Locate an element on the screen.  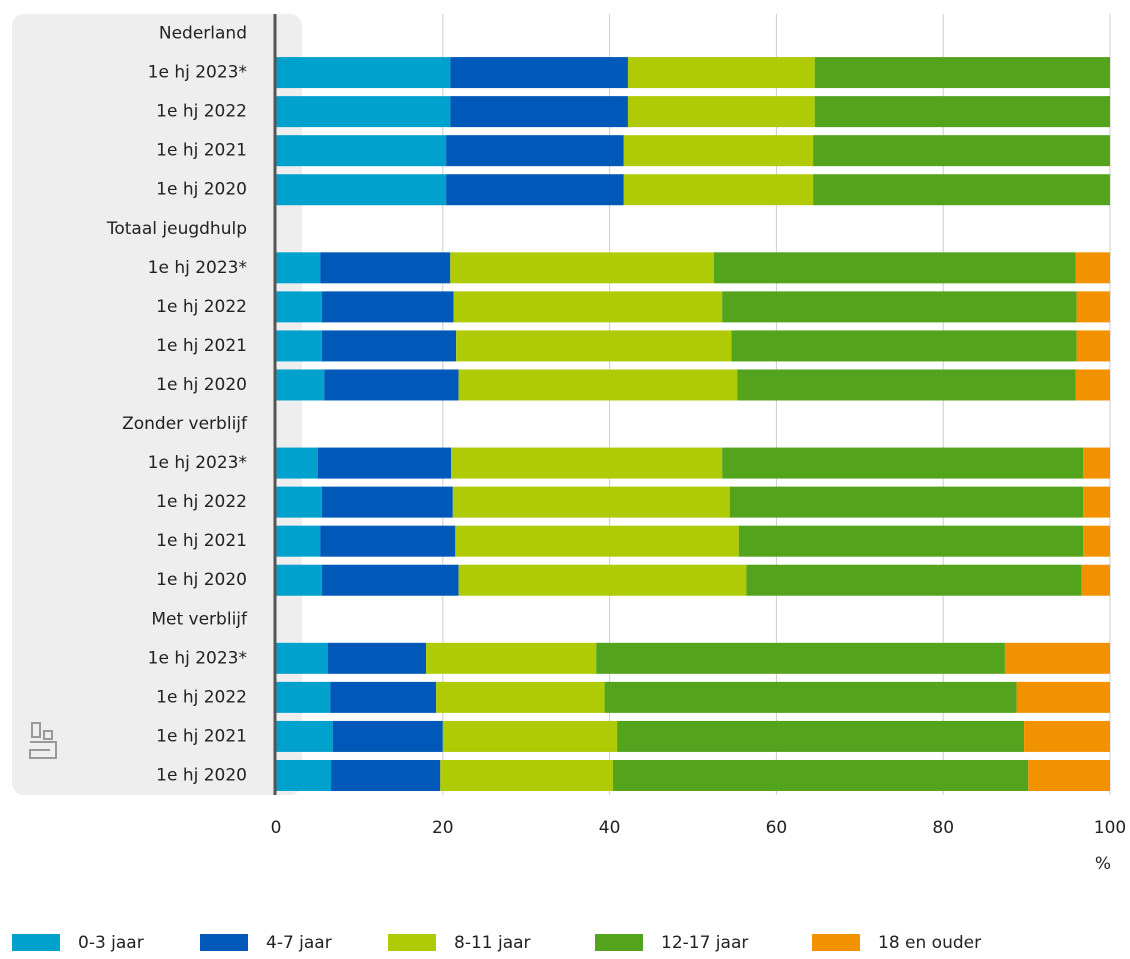
legend-label: 18 en ouder is located at coordinates (929, 943).